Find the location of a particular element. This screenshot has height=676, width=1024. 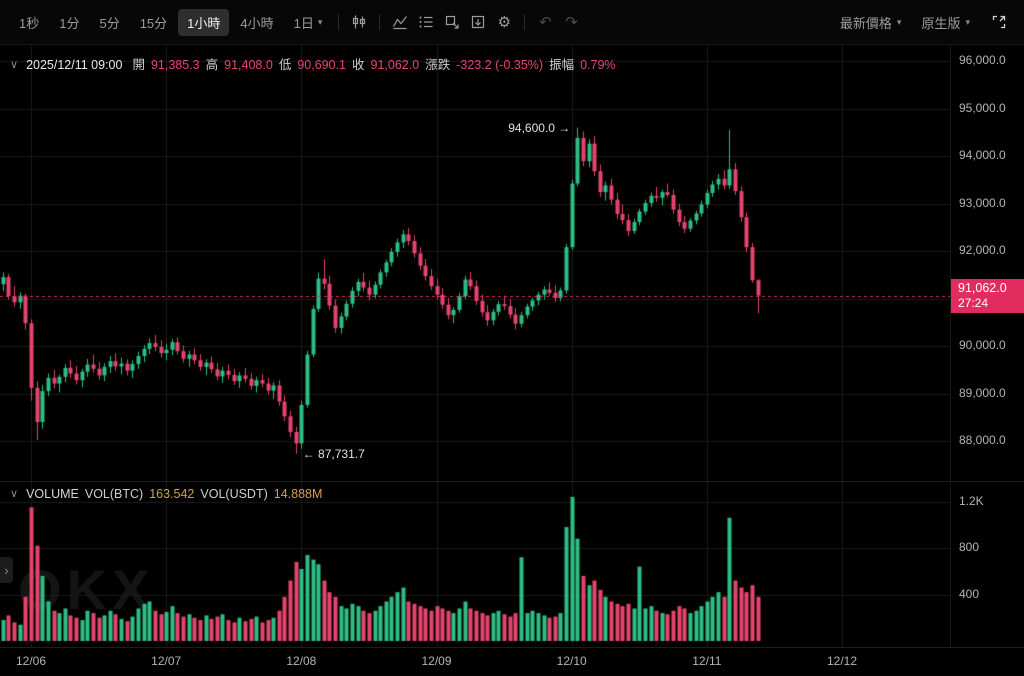

high-value: 91,408.0 is located at coordinates (248, 65).